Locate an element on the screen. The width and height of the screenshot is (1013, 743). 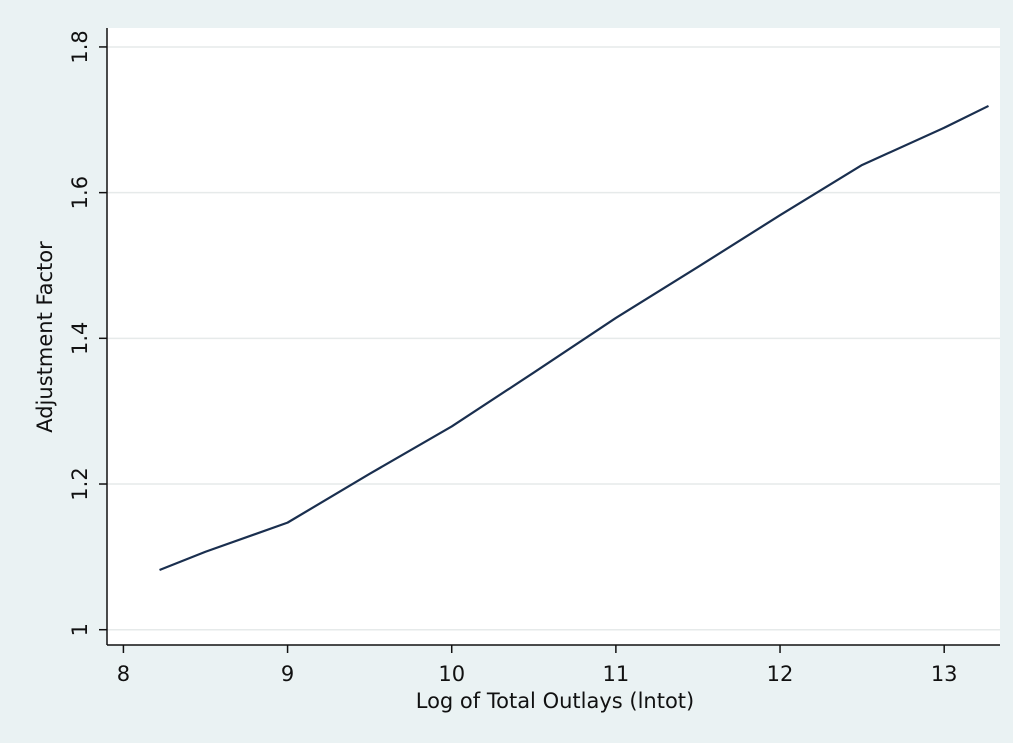
y-tick-label: 1.8 is located at coordinates (80, 46).